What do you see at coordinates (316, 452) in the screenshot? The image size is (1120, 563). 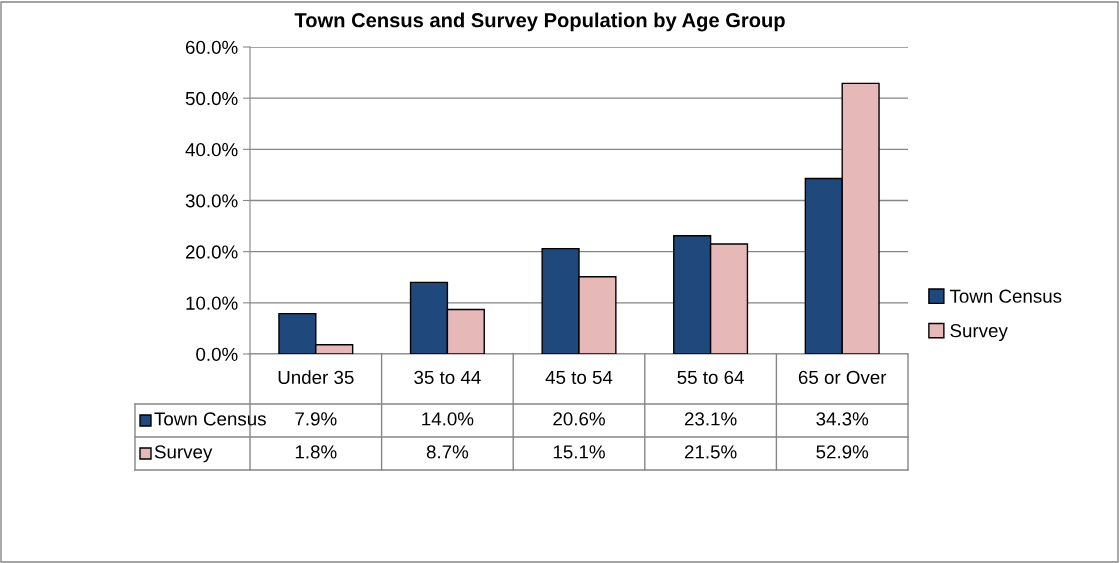 I see `data-label: 1.8%` at bounding box center [316, 452].